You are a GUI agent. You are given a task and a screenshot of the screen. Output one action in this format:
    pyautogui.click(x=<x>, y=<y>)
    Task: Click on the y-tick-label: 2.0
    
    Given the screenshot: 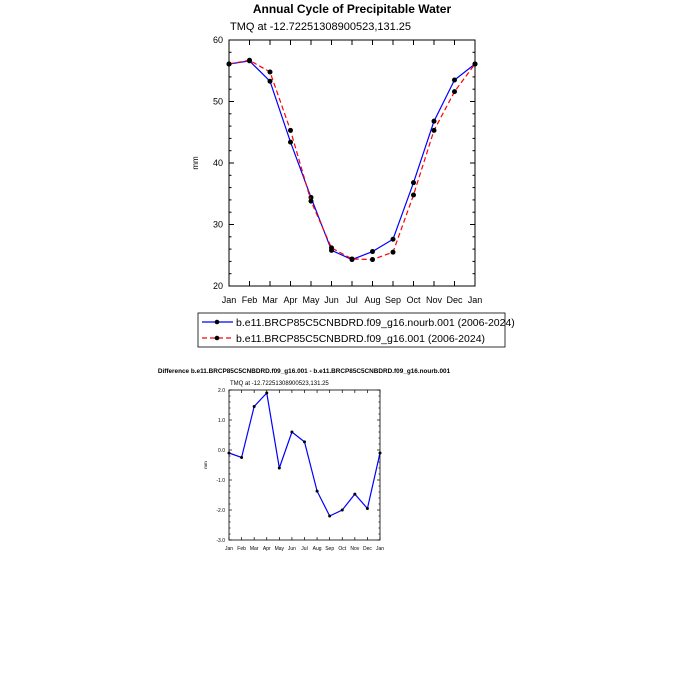 What is the action you would take?
    pyautogui.click(x=221, y=391)
    